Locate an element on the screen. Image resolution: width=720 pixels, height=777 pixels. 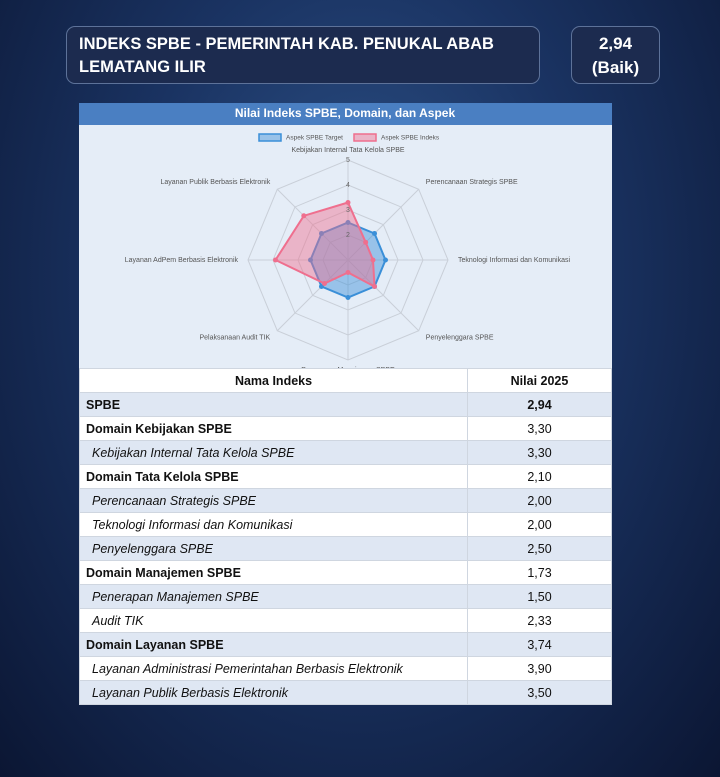
row-name: Domain Tata Kelola SPBE is located at coordinates (273, 476).